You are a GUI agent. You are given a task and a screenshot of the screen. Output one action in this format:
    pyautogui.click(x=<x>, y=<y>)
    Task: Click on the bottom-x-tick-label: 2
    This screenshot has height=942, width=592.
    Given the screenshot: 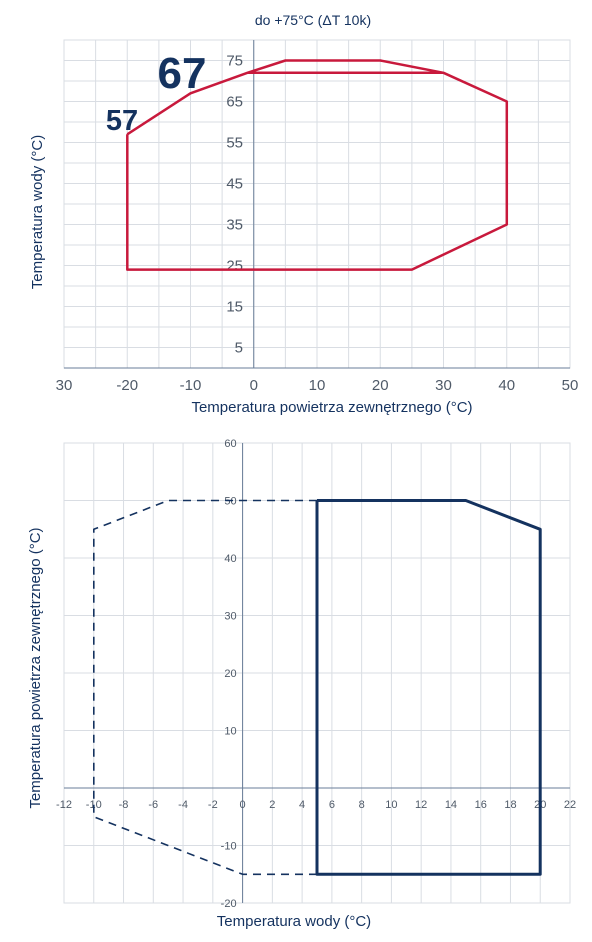 What is the action you would take?
    pyautogui.click(x=272, y=805)
    